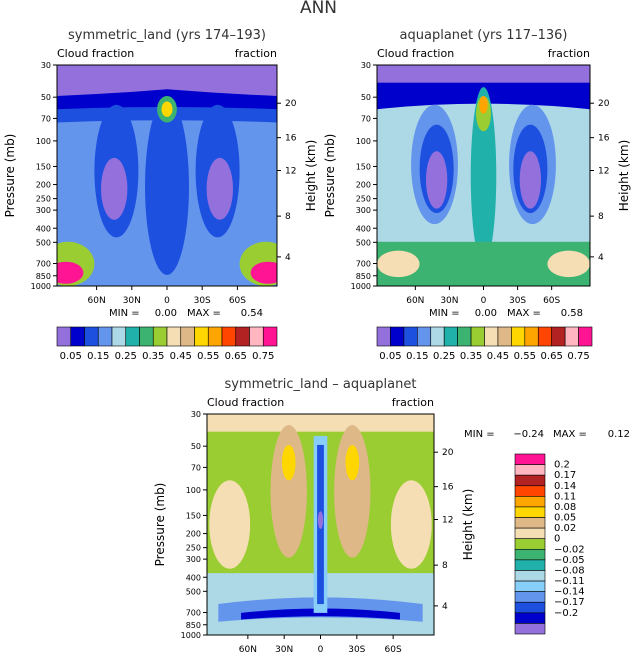 This screenshot has width=637, height=654. What do you see at coordinates (569, 592) in the screenshot?
I see `colorbar-label: −0.14` at bounding box center [569, 592].